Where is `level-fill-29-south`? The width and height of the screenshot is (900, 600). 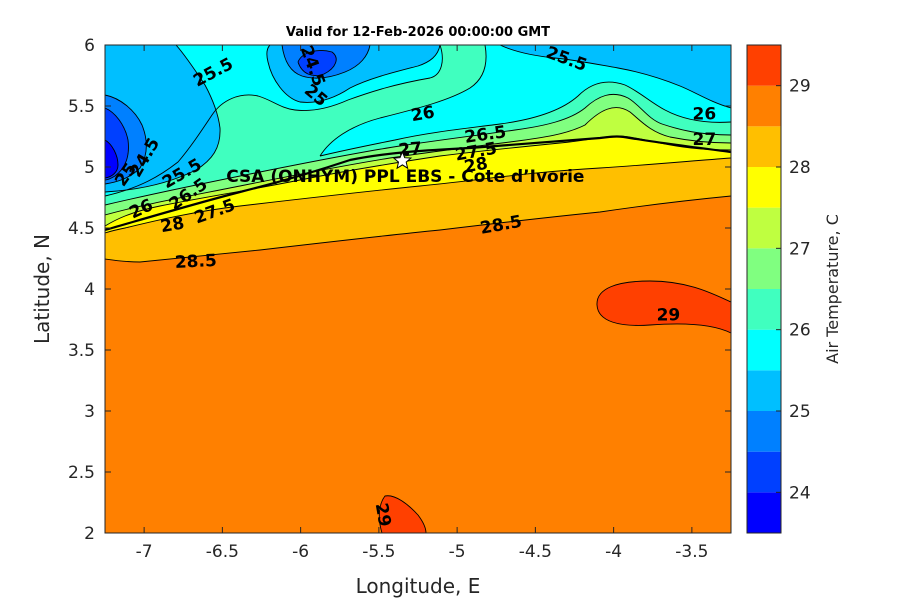
level-fill-29-south is located at coordinates (402, 514).